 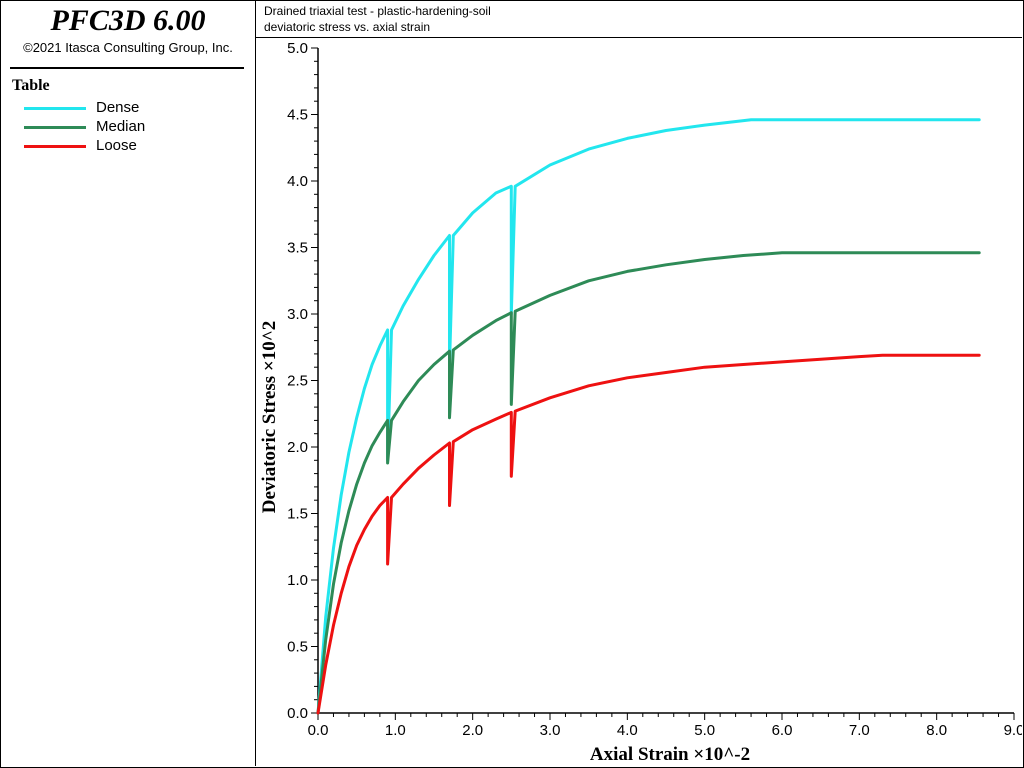 I want to click on y-tick-label: 2.0, so click(x=297, y=447).